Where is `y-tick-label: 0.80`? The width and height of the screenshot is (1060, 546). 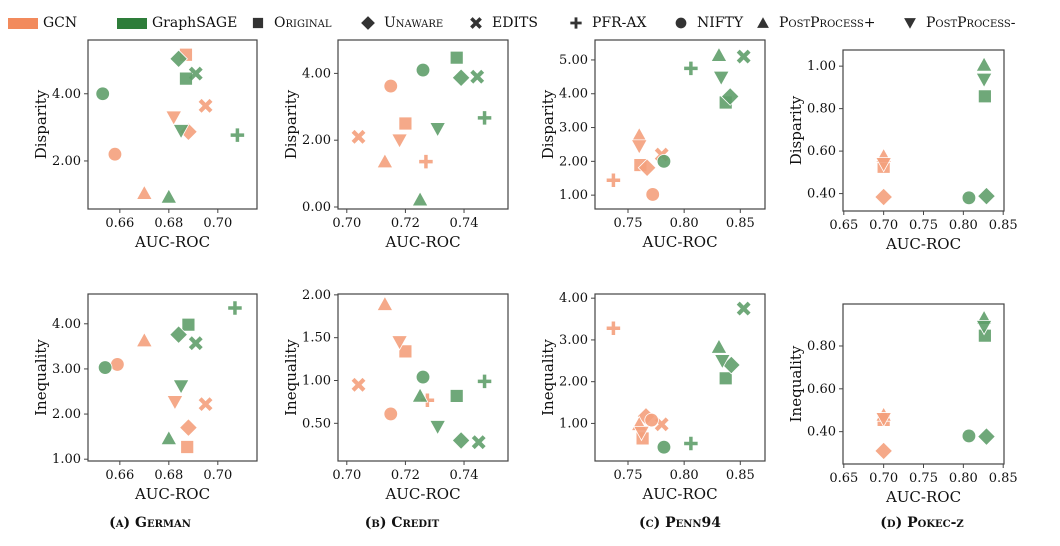
y-tick-label: 0.80 is located at coordinates (821, 109).